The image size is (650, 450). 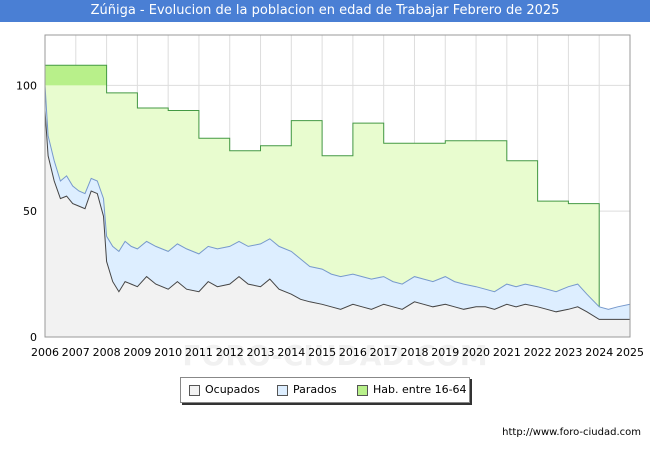 I want to click on x-tick-label: 2009, so click(x=137, y=352).